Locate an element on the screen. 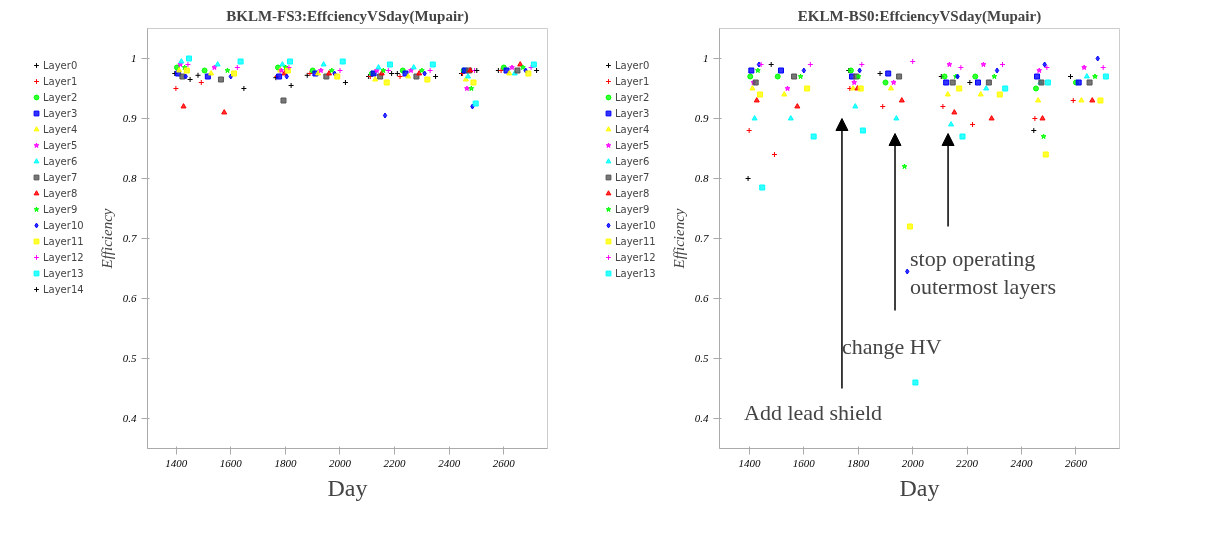 The width and height of the screenshot is (1208, 544). chart-title: EKLM-BS0:EffciencyVSday(Mupair) is located at coordinates (919, 16).